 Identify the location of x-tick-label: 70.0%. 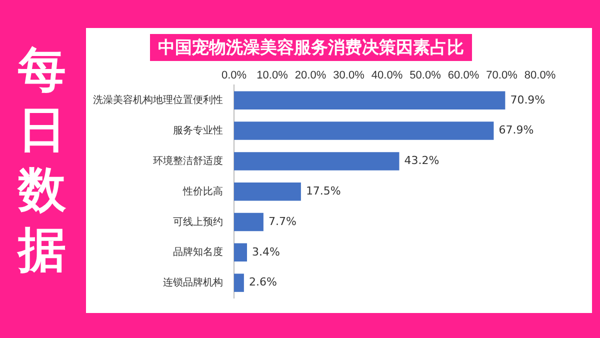
(502, 76).